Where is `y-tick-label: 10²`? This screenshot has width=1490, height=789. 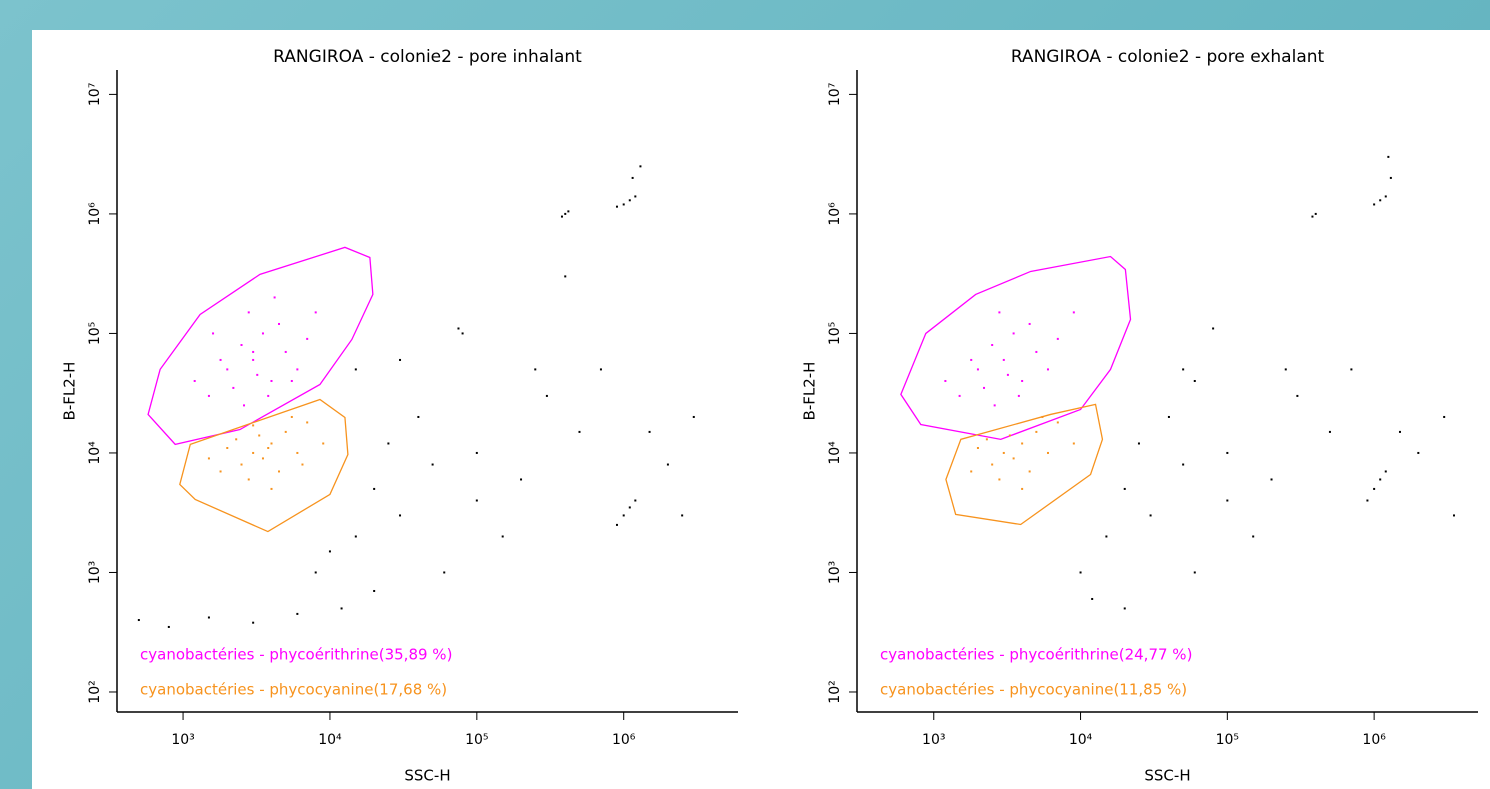
y-tick-label: 10² is located at coordinates (835, 691).